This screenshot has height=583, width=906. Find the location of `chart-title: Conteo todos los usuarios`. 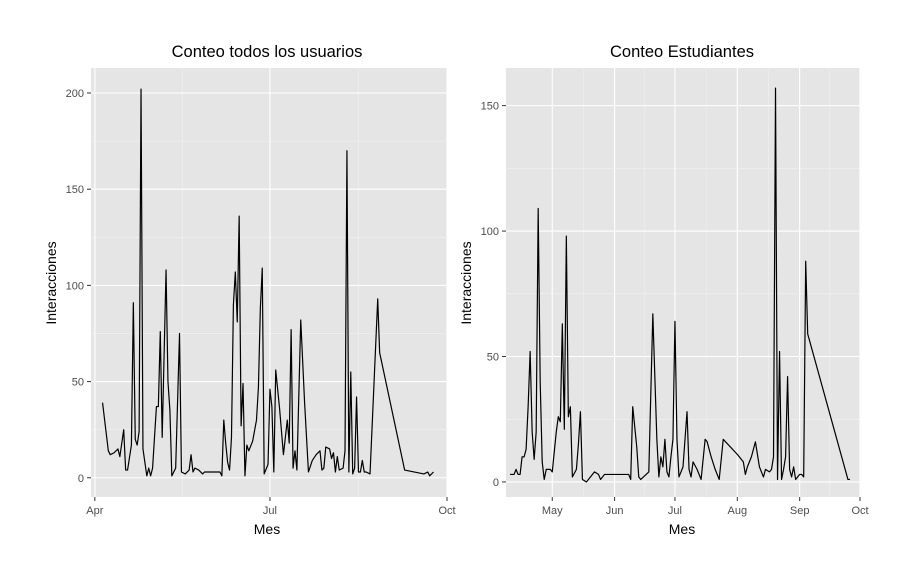

chart-title: Conteo todos los usuarios is located at coordinates (267, 52).